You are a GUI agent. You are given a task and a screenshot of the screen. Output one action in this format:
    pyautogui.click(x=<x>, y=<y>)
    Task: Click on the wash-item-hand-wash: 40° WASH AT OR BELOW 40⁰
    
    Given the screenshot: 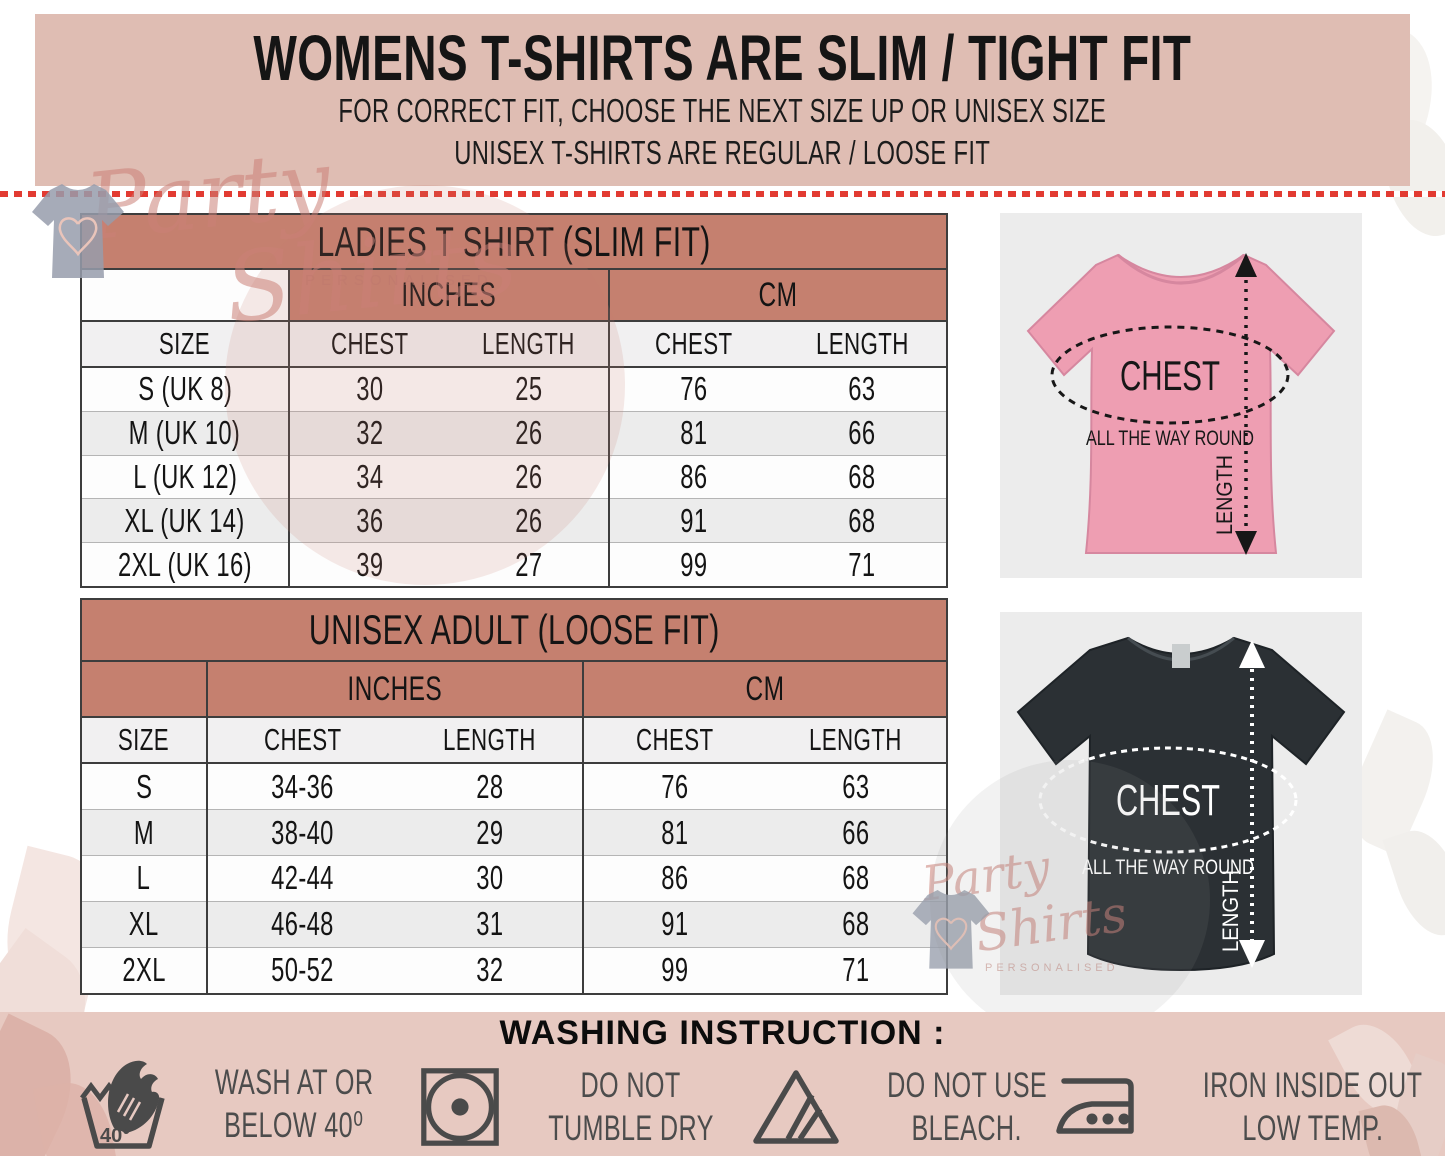 What is the action you would take?
    pyautogui.click(x=242, y=1104)
    